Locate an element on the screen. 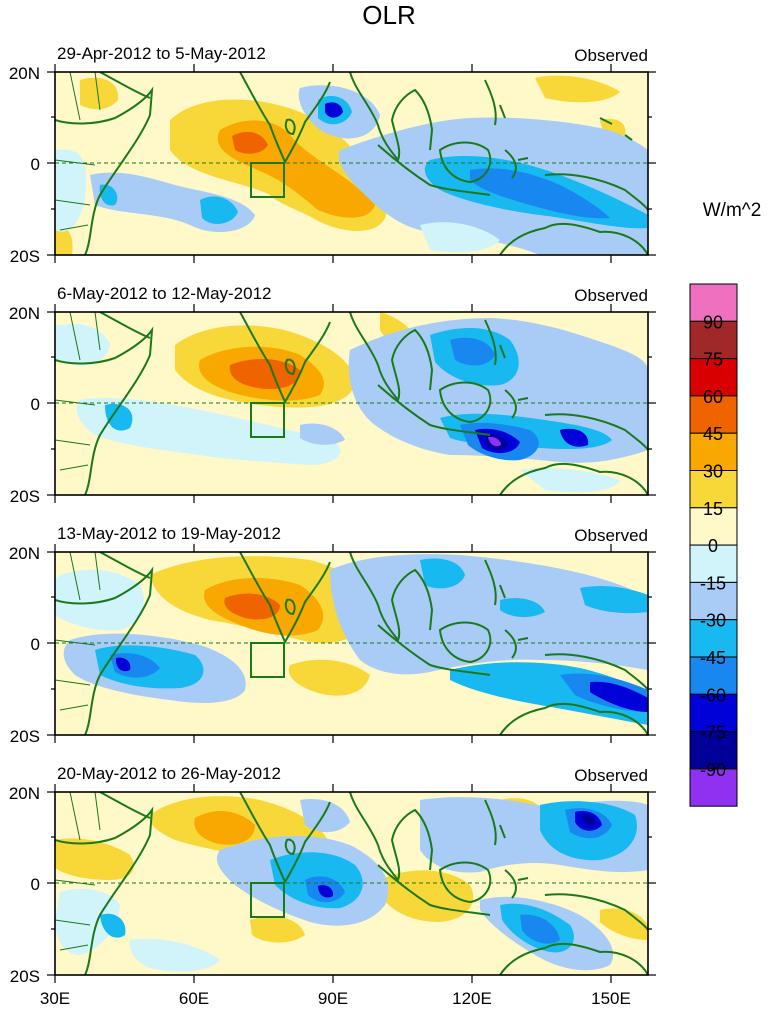  colorbar-tick-label: -75 is located at coordinates (713, 733).